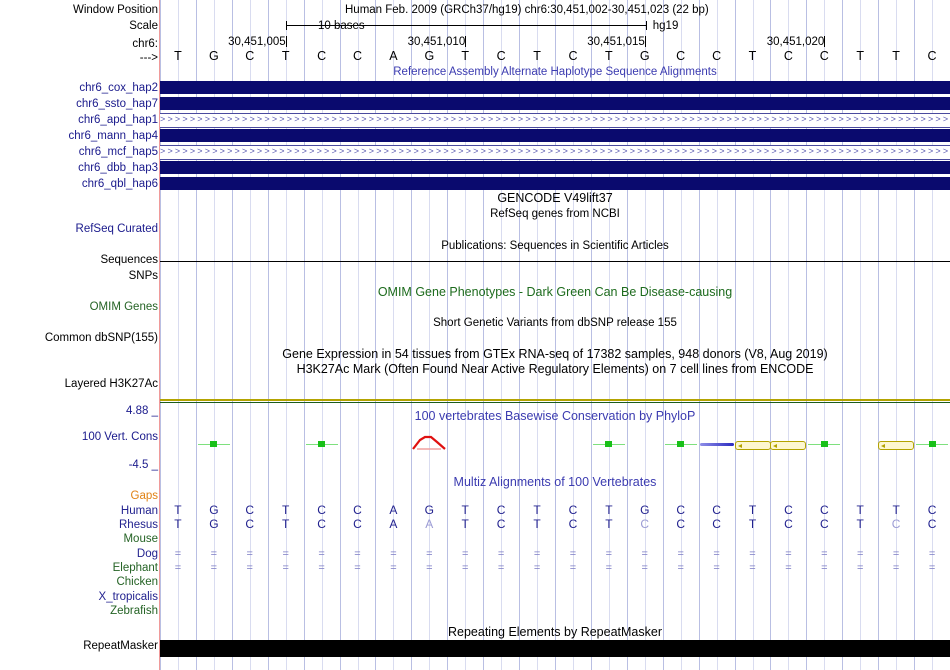 The width and height of the screenshot is (950, 670). What do you see at coordinates (665, 26) in the screenshot?
I see `assembly-db-label: hg19` at bounding box center [665, 26].